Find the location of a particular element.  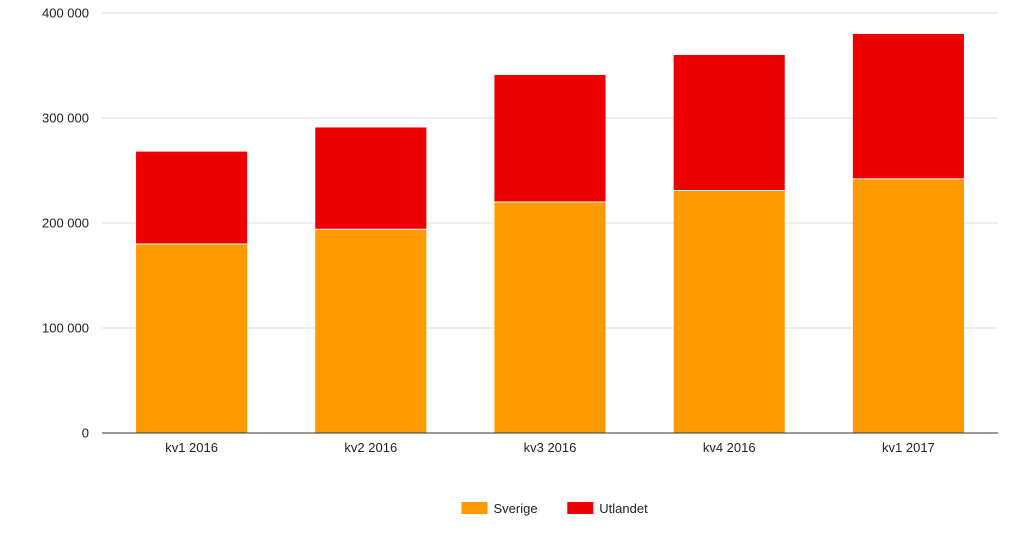

x-tick-label: kv4 2016 is located at coordinates (729, 447).